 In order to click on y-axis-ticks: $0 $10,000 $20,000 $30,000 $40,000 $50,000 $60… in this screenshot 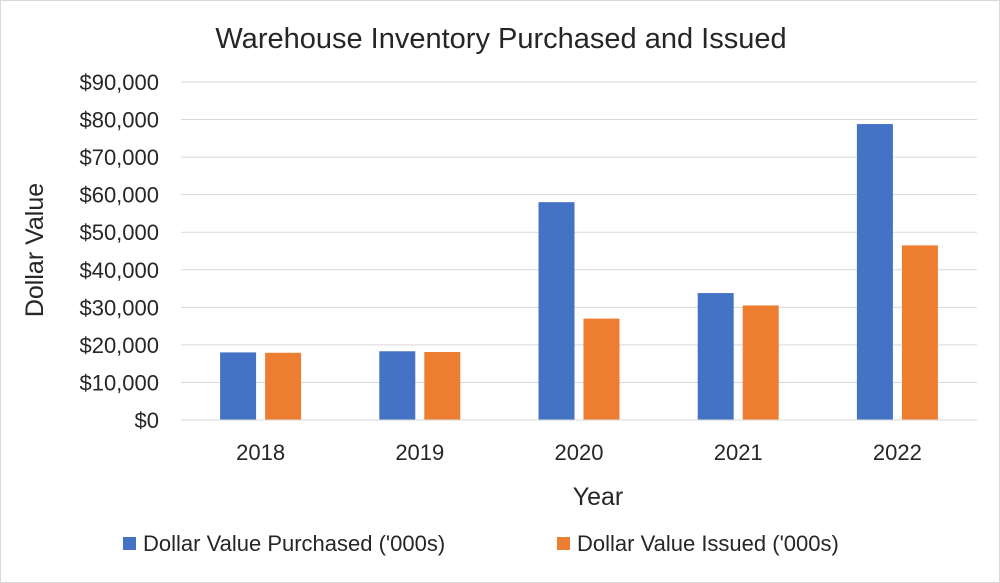, I will do `click(119, 251)`.